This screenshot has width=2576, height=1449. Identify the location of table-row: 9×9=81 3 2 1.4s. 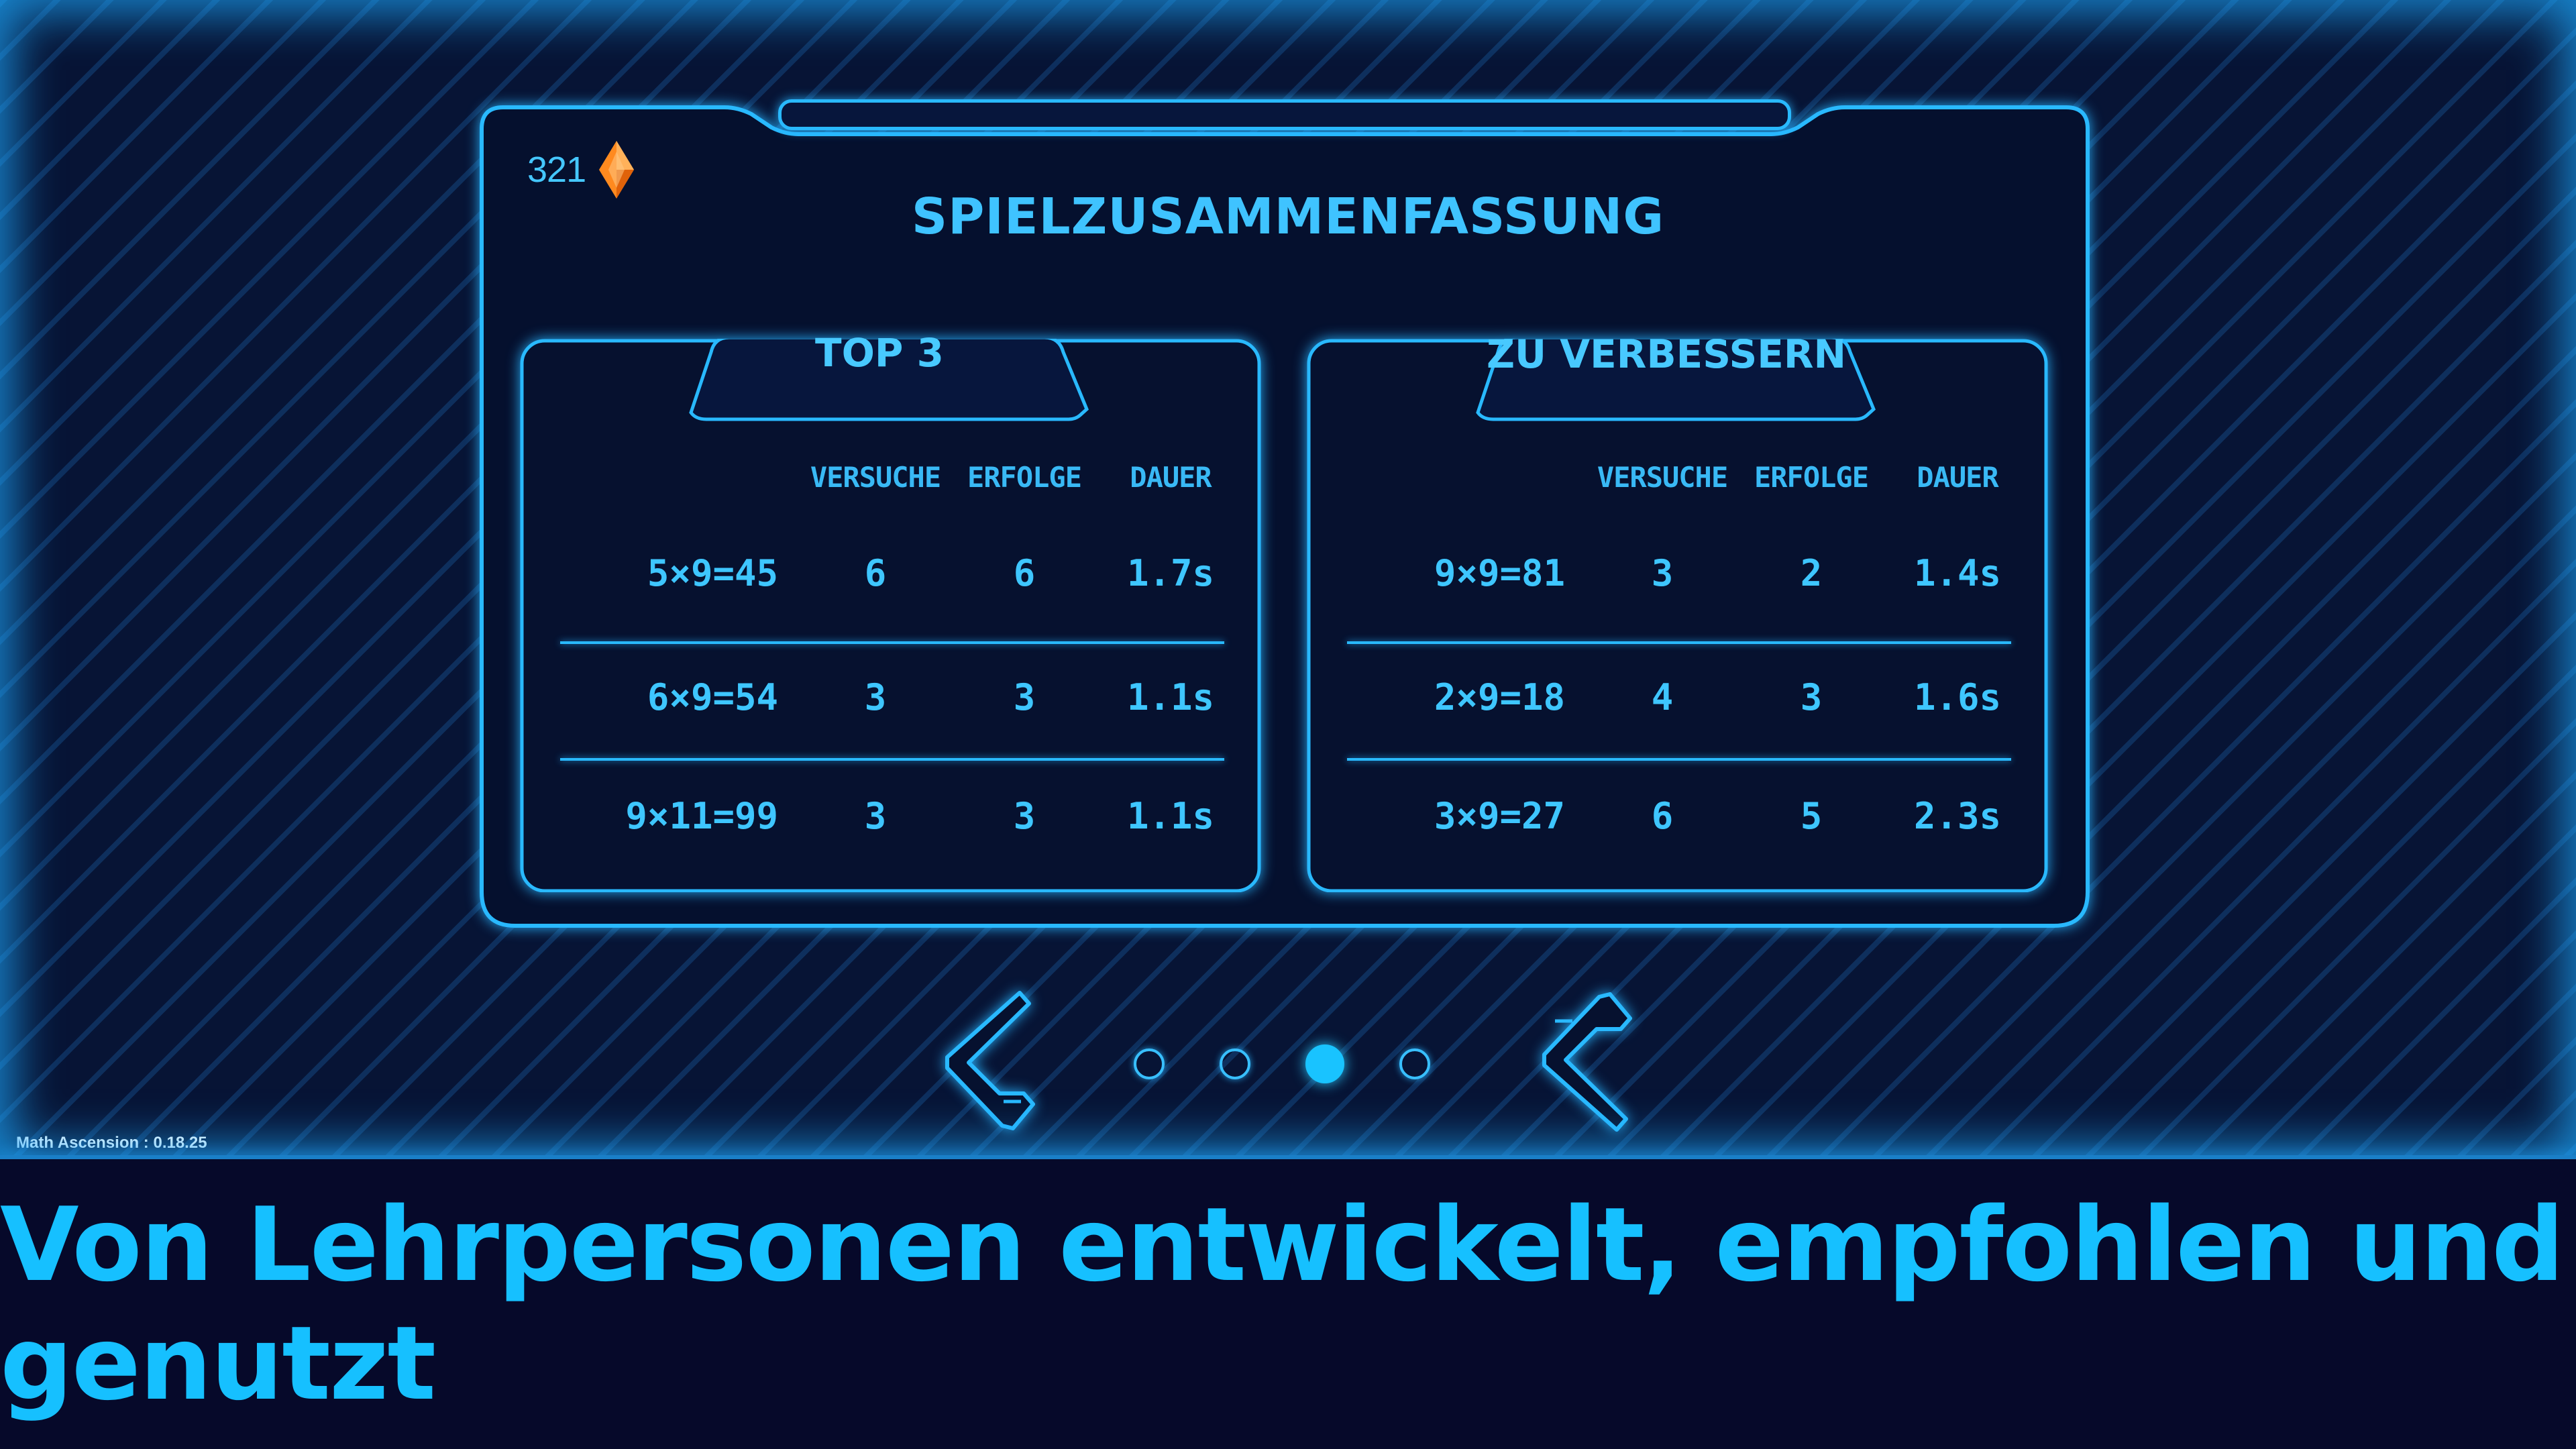
(1677, 573).